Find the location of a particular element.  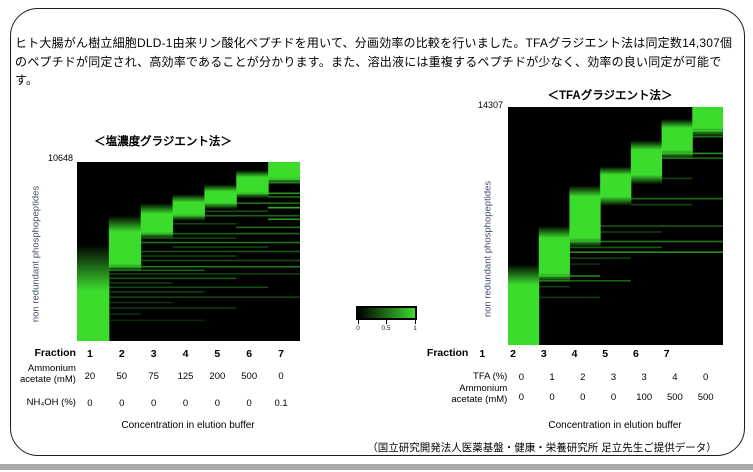

colorbar-label-mid: 0.5 is located at coordinates (386, 328).